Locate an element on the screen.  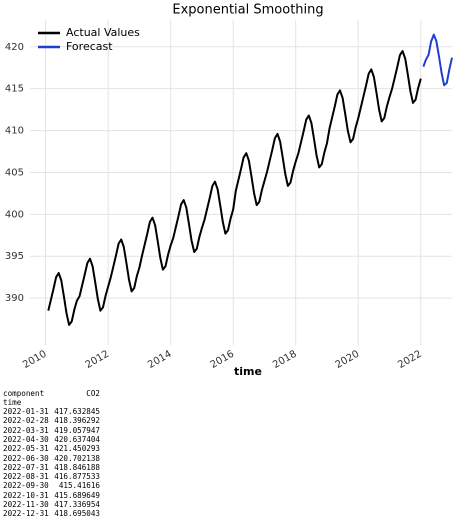
x-tick-label: 2020 is located at coordinates (348, 360).